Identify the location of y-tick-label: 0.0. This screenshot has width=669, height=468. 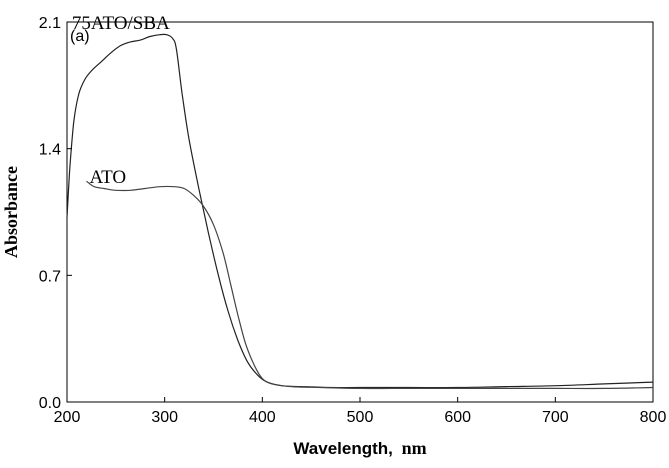
(50, 403).